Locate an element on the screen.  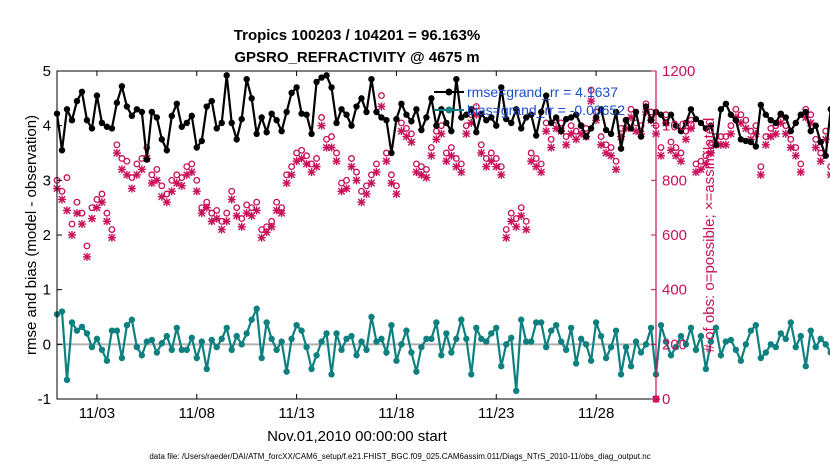
y-axis-label-right: # of obs: o=possible; ×=assimilated is located at coordinates (709, 235).